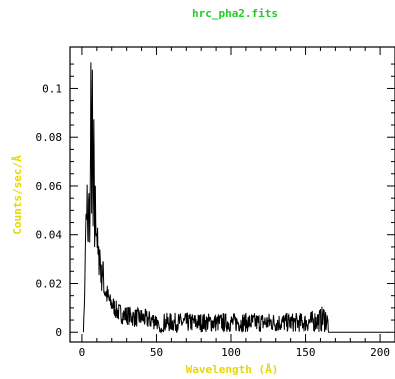  Describe the element at coordinates (49, 283) in the screenshot. I see `y-tick-label: 0.02` at that location.